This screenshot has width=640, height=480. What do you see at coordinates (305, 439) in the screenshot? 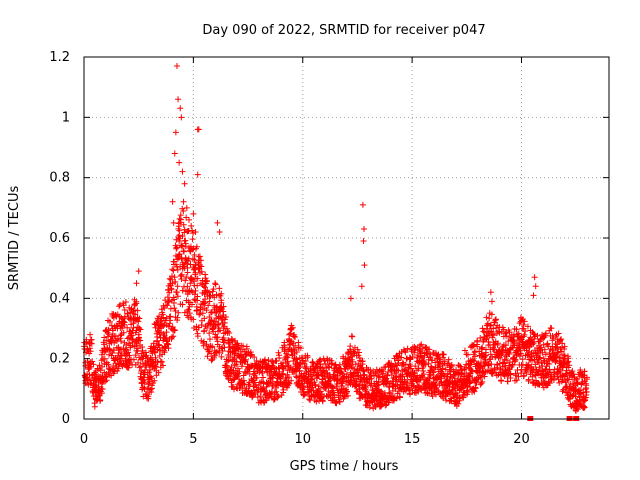
I see `x-tick-labels: 0 5 10 15 20` at bounding box center [305, 439].